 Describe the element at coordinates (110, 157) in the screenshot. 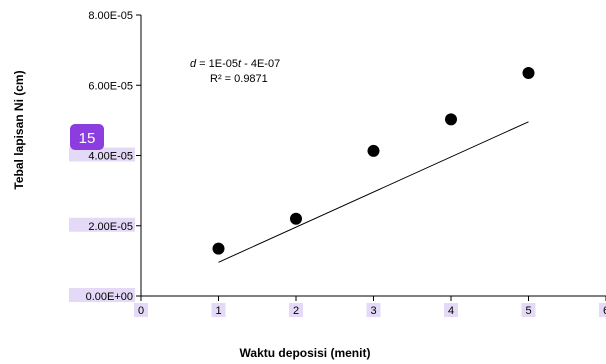

I see `y-tick-label: 4.00E-05` at that location.